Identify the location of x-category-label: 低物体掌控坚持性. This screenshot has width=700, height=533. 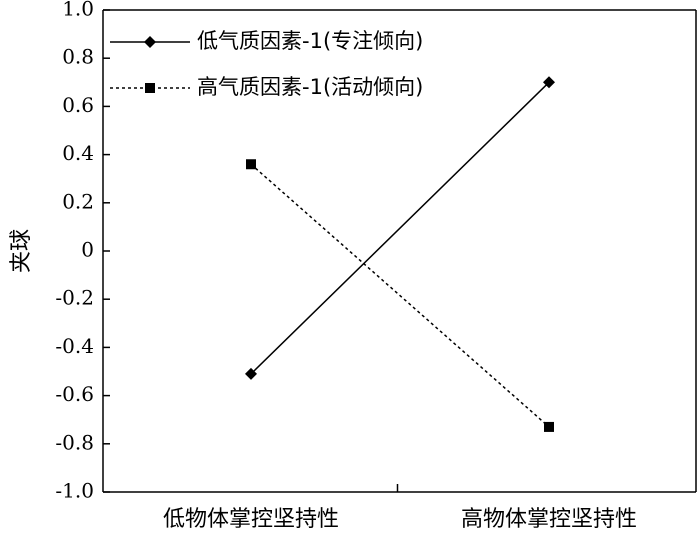
(251, 519).